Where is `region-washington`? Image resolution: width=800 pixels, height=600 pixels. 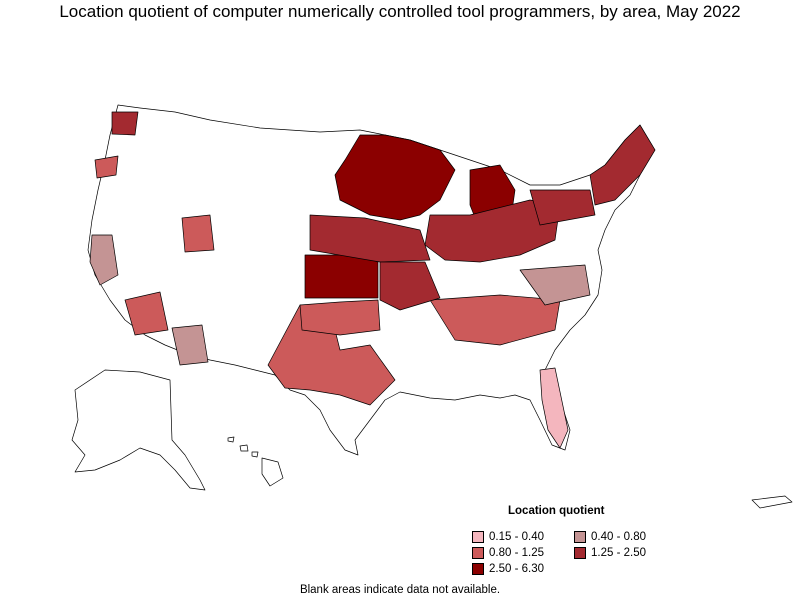
region-washington is located at coordinates (125, 123).